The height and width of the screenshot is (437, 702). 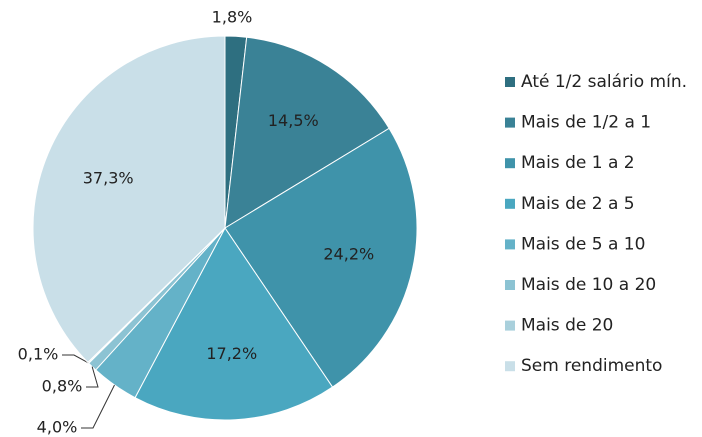 What do you see at coordinates (591, 366) in the screenshot?
I see `legend-label: Sem rendimento` at bounding box center [591, 366].